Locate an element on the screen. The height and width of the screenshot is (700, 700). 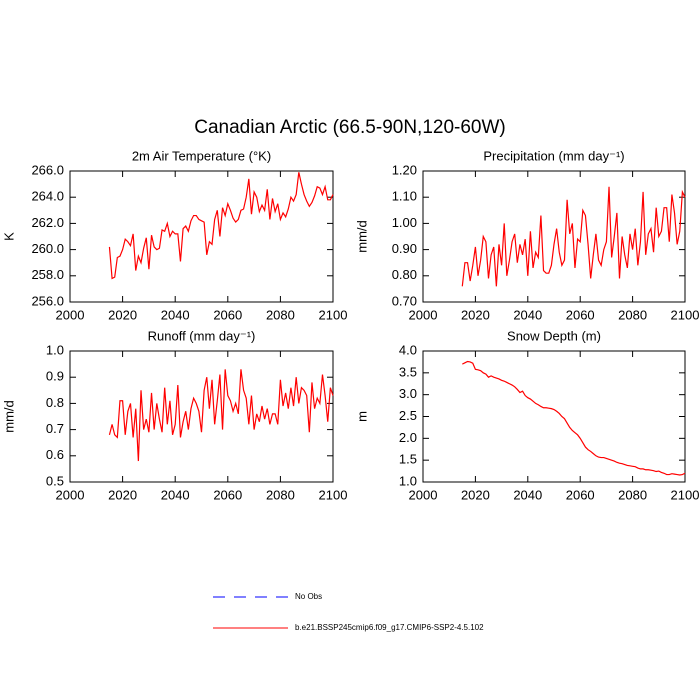
y-tick-label: 0.80 is located at coordinates (404, 274).